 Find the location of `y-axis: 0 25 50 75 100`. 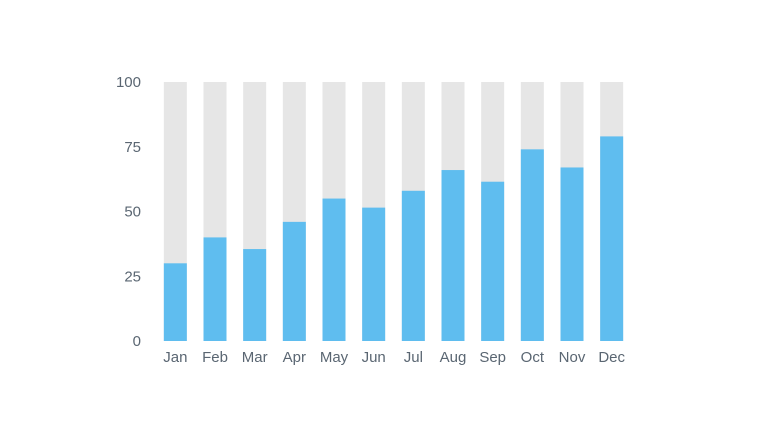

y-axis: 0 25 50 75 100 is located at coordinates (128, 212).